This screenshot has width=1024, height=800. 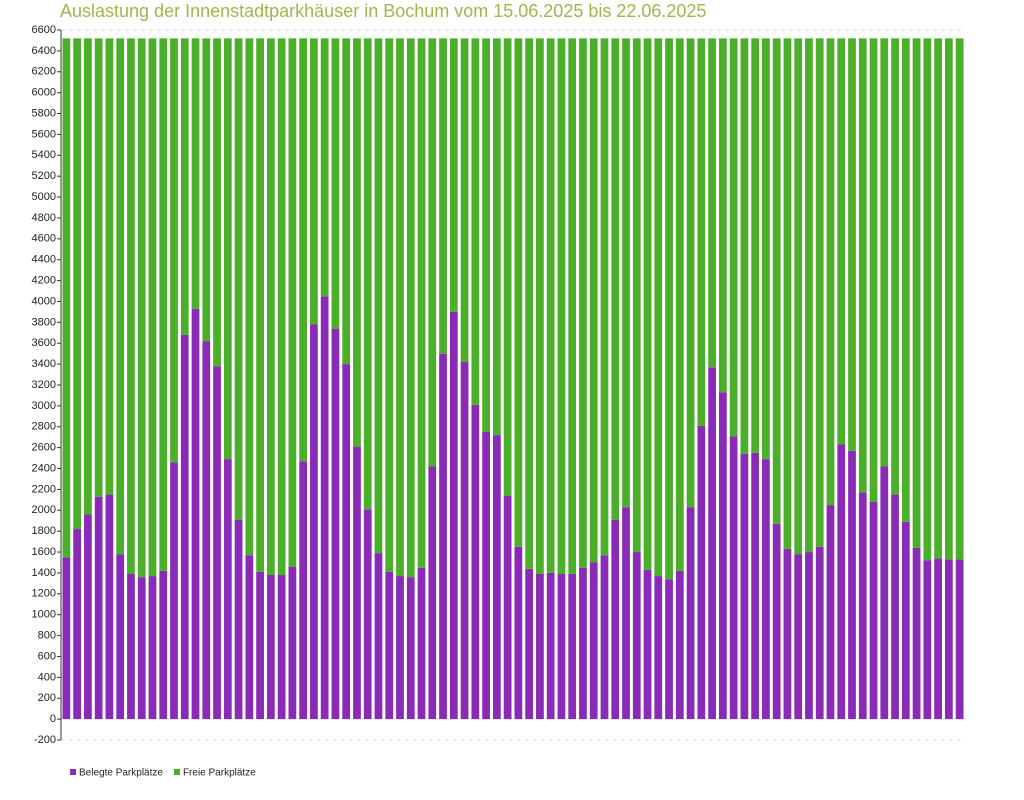 What do you see at coordinates (53, 719) in the screenshot?
I see `y-tick-label: 0` at bounding box center [53, 719].